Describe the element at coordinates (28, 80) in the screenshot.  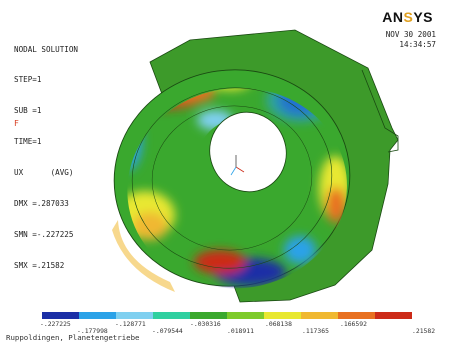
I see `step-line: STEP=1` at that location.